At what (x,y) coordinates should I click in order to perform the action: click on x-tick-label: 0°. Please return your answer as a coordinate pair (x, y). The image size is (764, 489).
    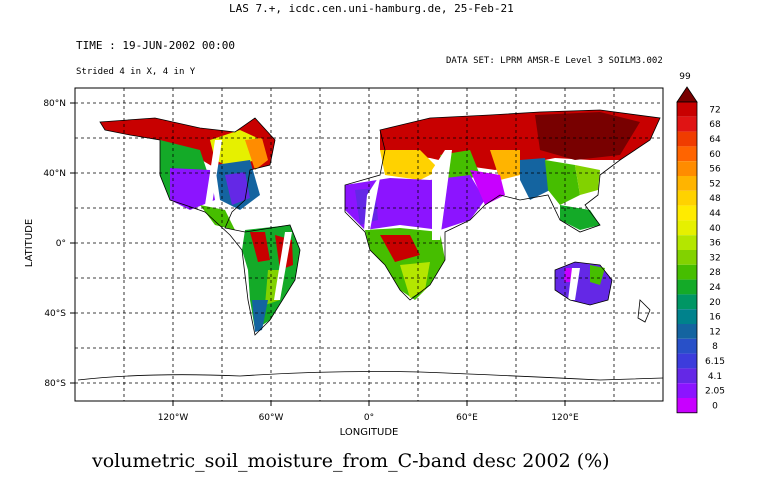
    Looking at the image, I should click on (369, 418).